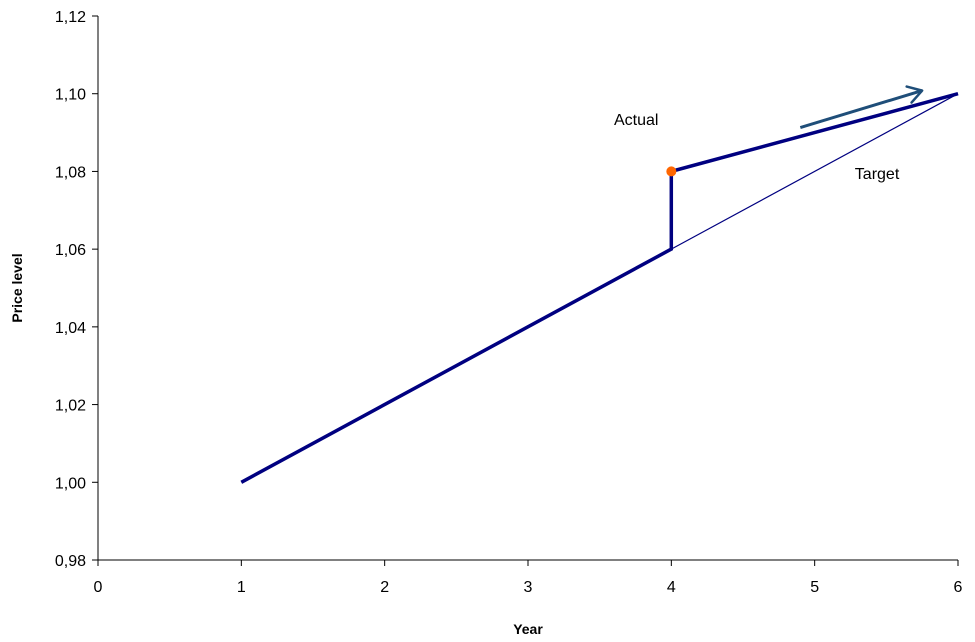 The width and height of the screenshot is (975, 642). I want to click on series-line-target, so click(815, 171).